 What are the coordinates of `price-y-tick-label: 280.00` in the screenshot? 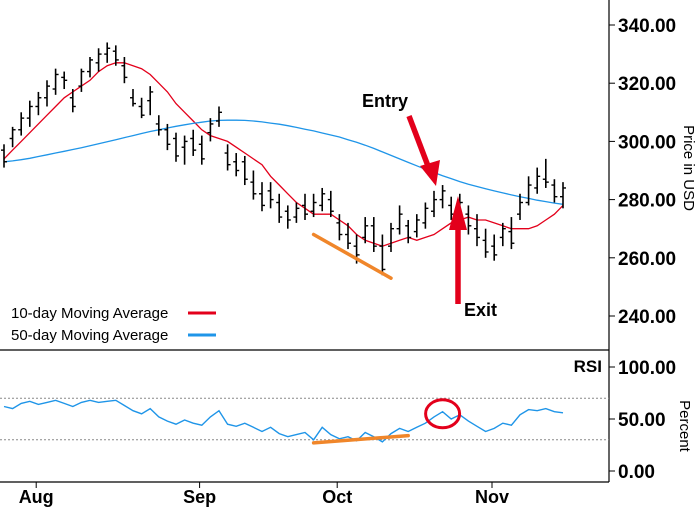 It's located at (647, 201).